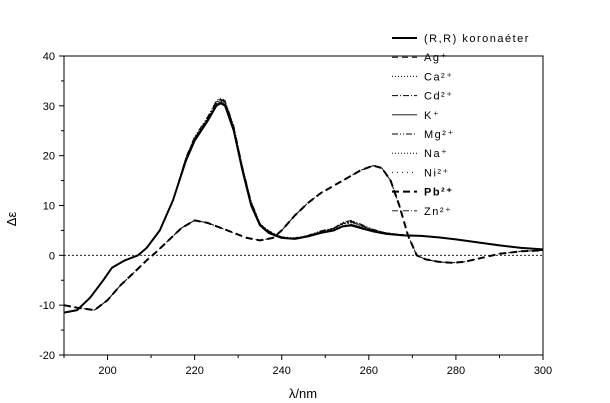 This screenshot has width=610, height=403. I want to click on legend-label: K⁺, so click(432, 116).